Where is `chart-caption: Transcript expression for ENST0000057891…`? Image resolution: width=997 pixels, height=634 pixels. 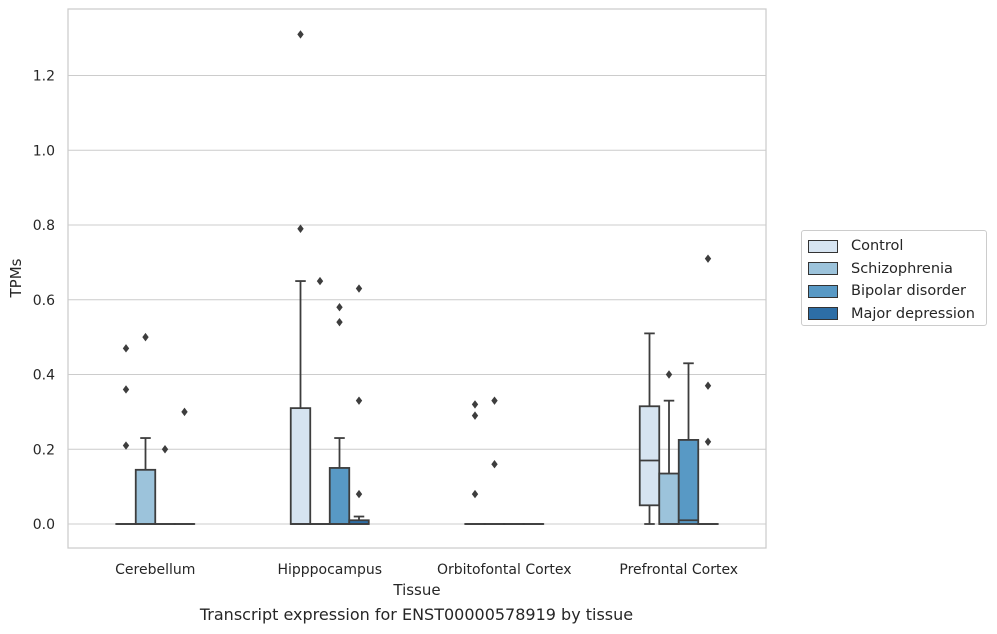
chart-caption: Transcript expression for ENST0000057891… is located at coordinates (416, 614).